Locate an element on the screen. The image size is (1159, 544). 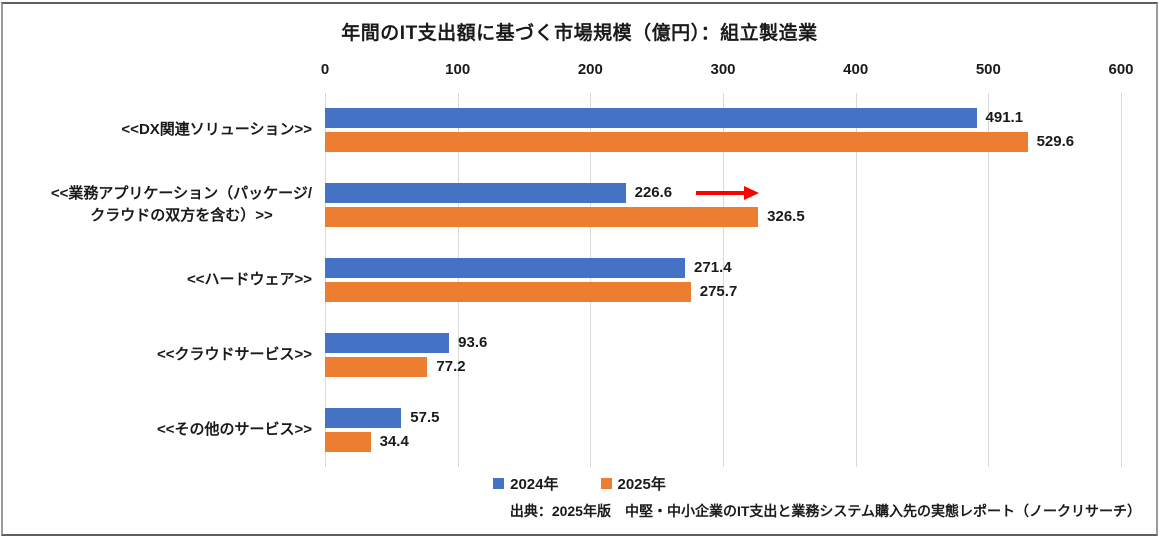
x-axis-tick-label: 100 is located at coordinates (458, 69).